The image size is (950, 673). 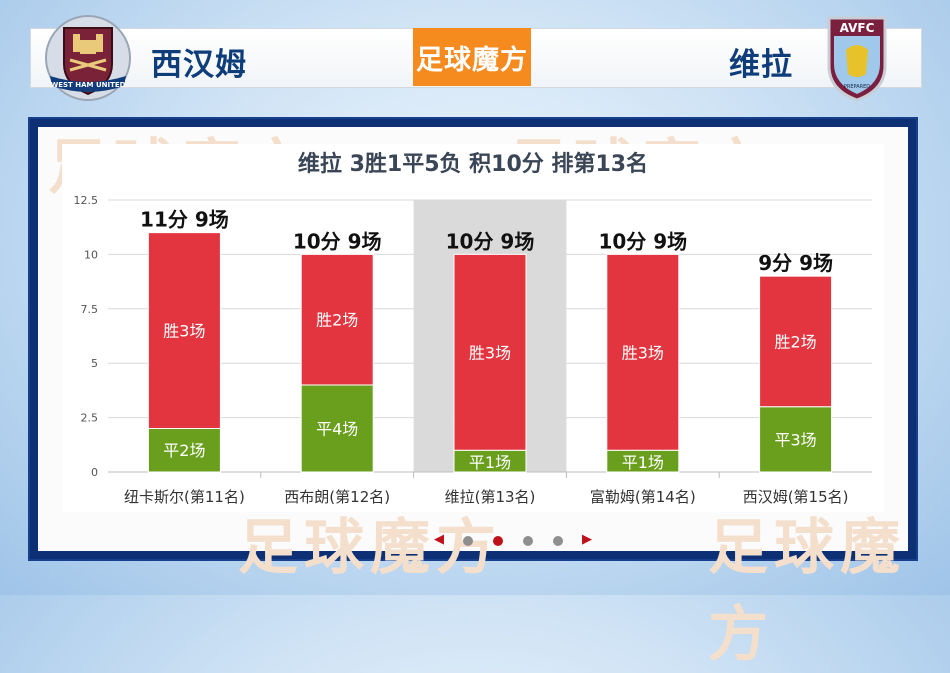 I want to click on total-label: 9分 9场, so click(x=795, y=263).